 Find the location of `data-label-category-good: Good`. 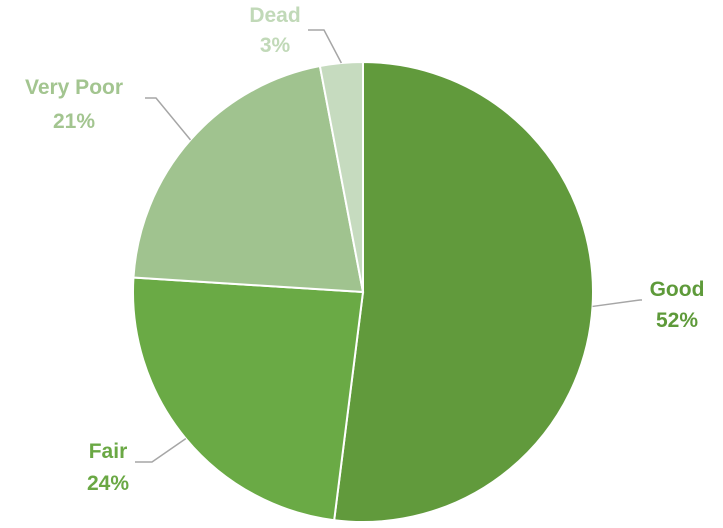

data-label-category-good: Good is located at coordinates (677, 289).